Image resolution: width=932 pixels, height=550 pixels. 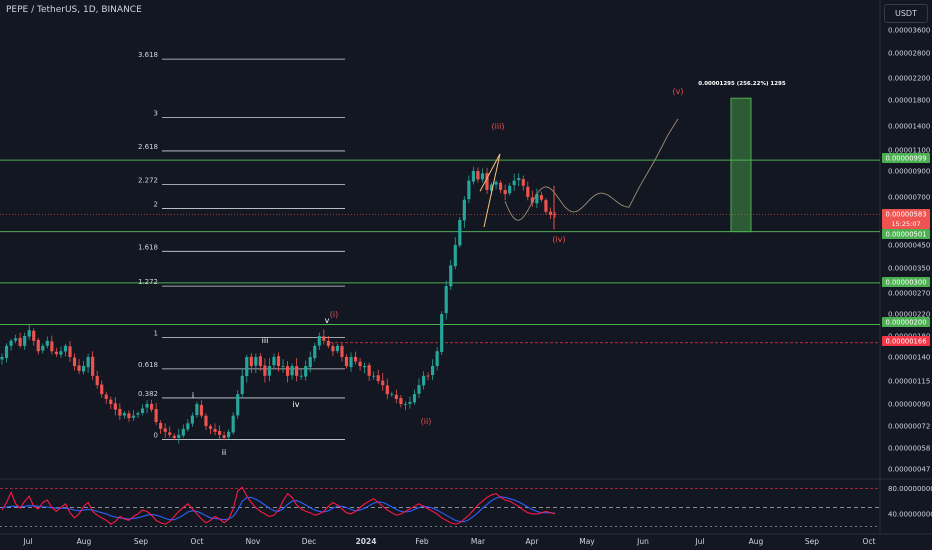 What do you see at coordinates (533, 541) in the screenshot?
I see `x-tick-label: Apr` at bounding box center [533, 541].